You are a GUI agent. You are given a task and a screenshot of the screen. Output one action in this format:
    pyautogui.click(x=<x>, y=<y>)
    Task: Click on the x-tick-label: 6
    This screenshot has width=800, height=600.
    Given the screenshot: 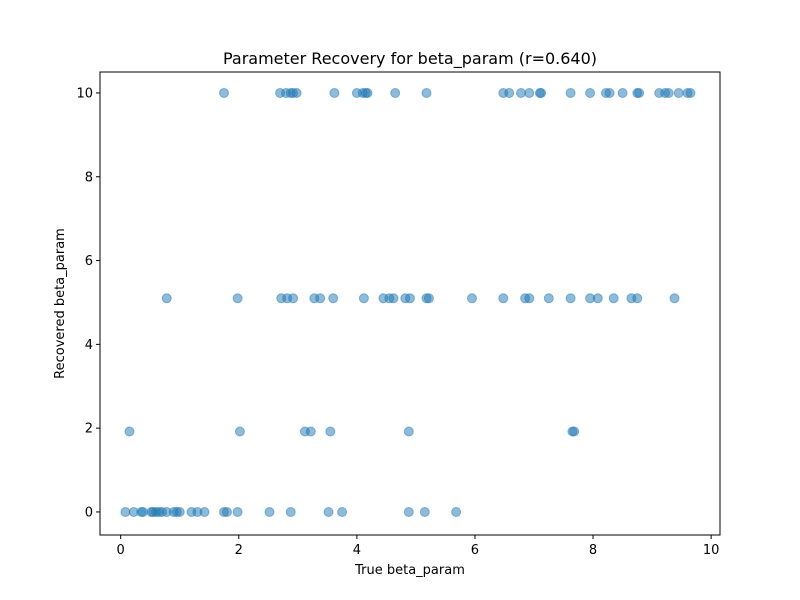 What is the action you would take?
    pyautogui.click(x=475, y=550)
    